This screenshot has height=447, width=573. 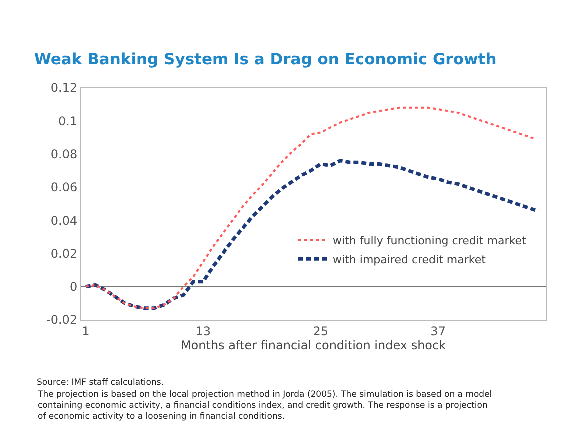 What do you see at coordinates (320, 331) in the screenshot?
I see `x-tick-label: 25` at bounding box center [320, 331].